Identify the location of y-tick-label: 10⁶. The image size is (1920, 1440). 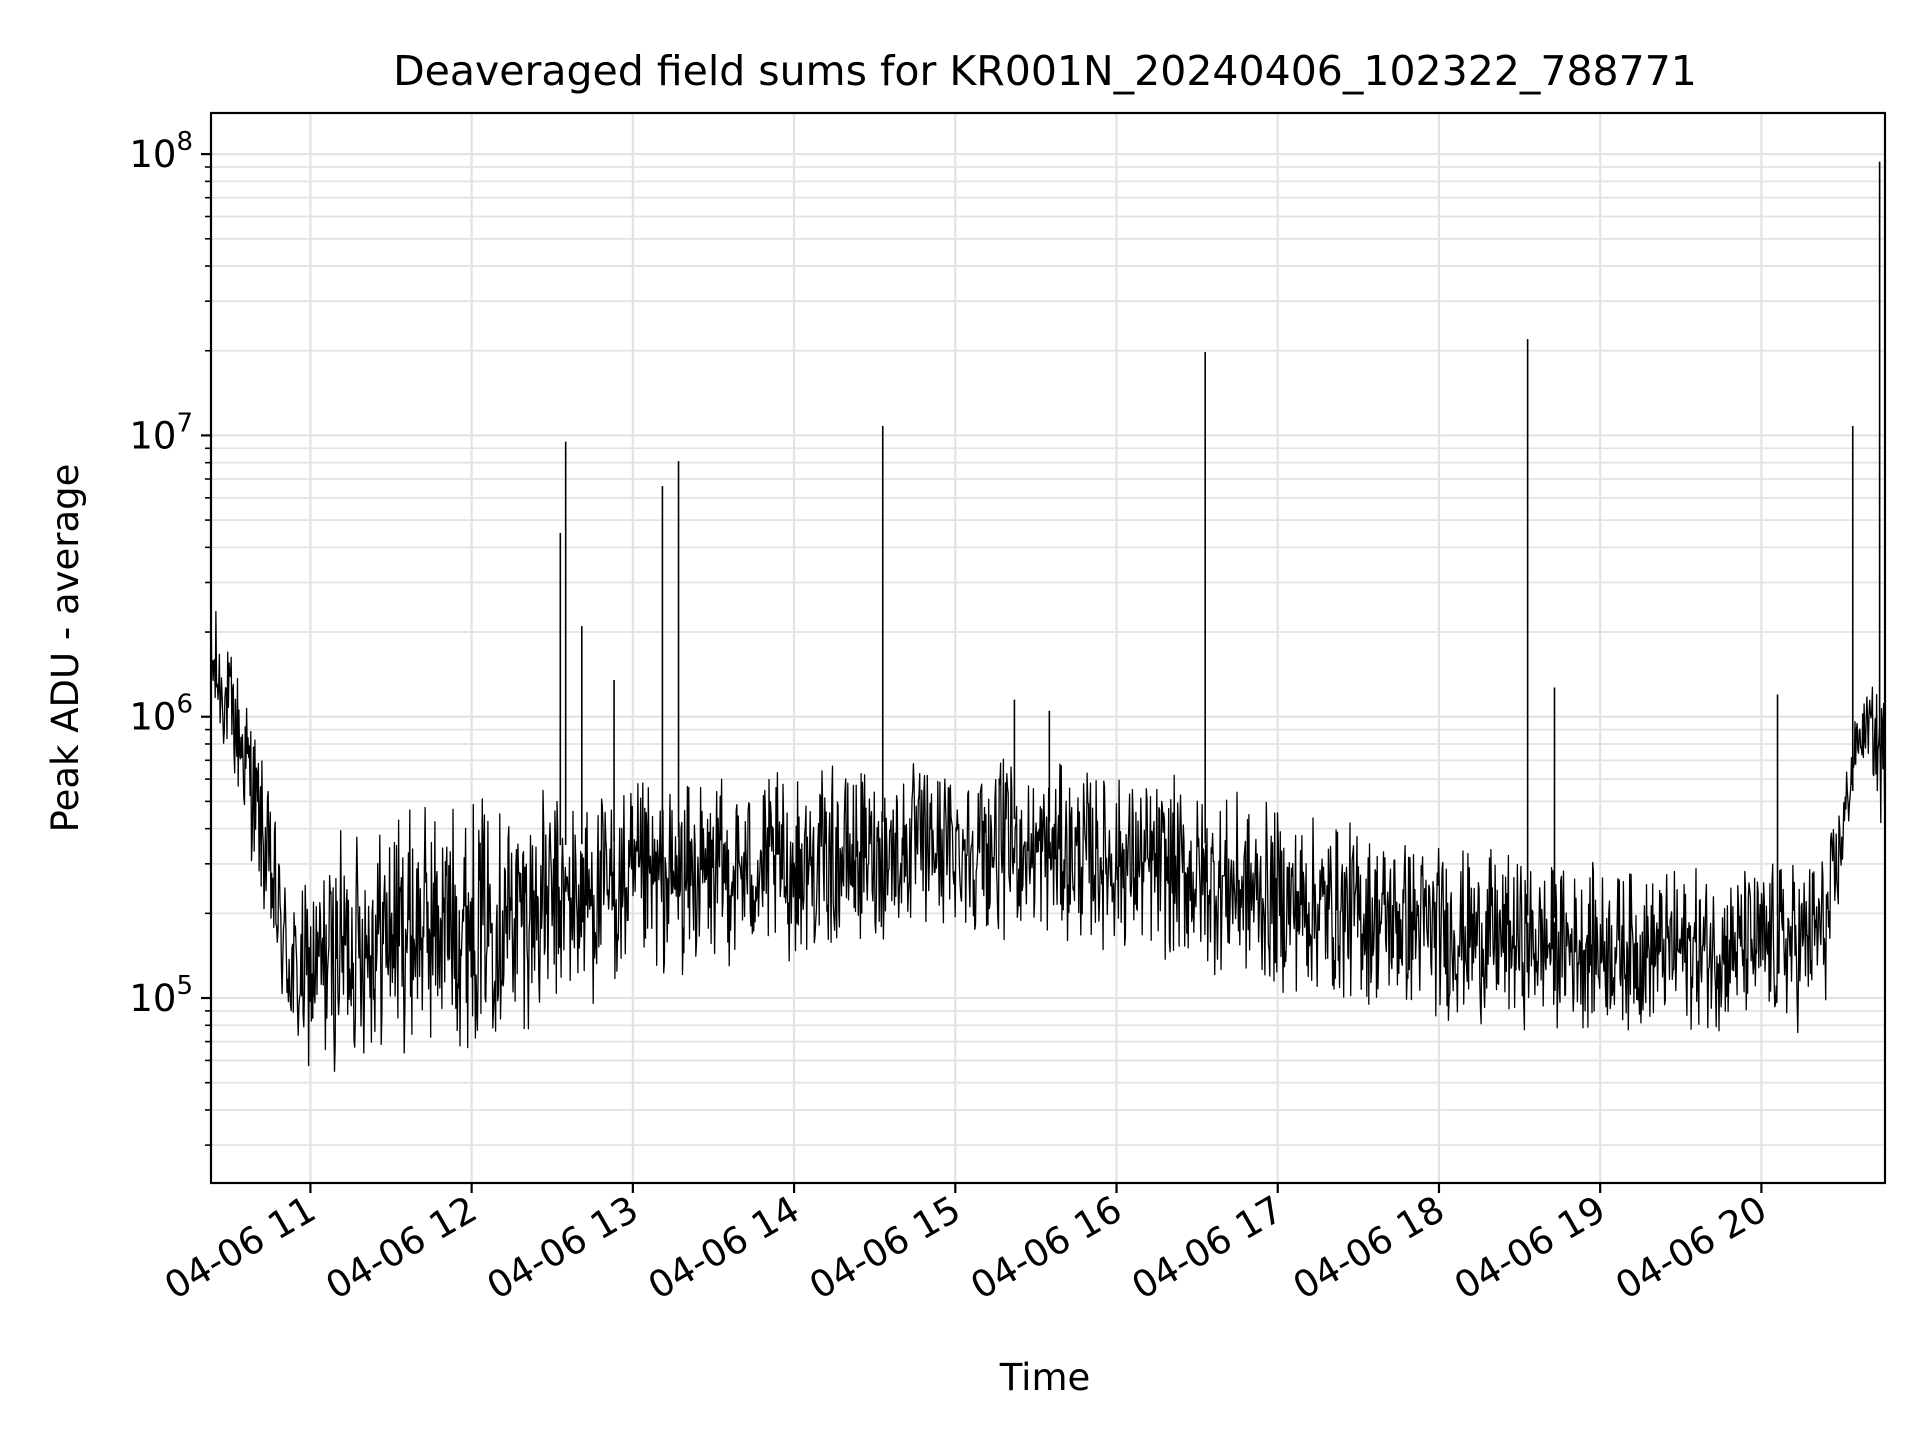
(161, 714).